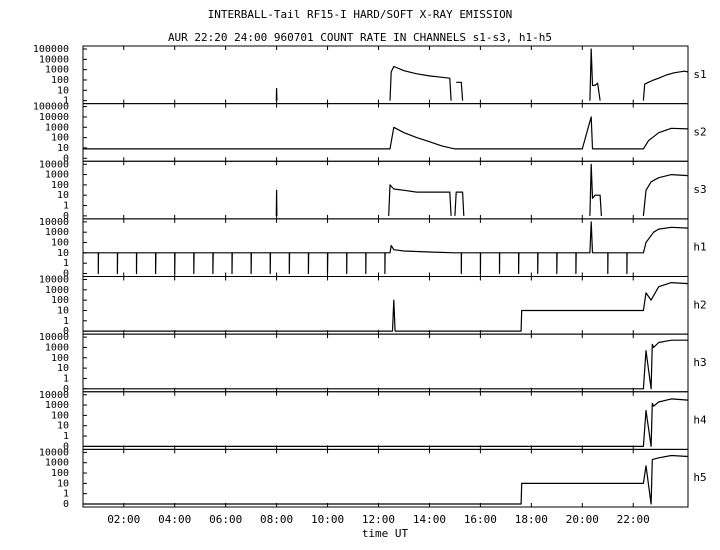 The image size is (720, 550). Describe the element at coordinates (699, 74) in the screenshot. I see `panel-label: s1` at that location.